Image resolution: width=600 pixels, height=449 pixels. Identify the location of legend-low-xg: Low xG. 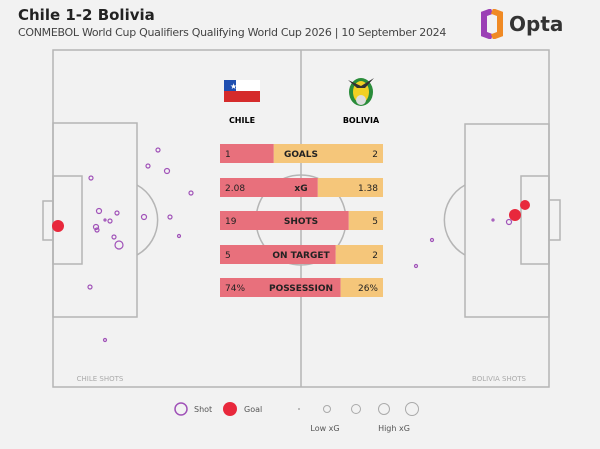
(324, 428).